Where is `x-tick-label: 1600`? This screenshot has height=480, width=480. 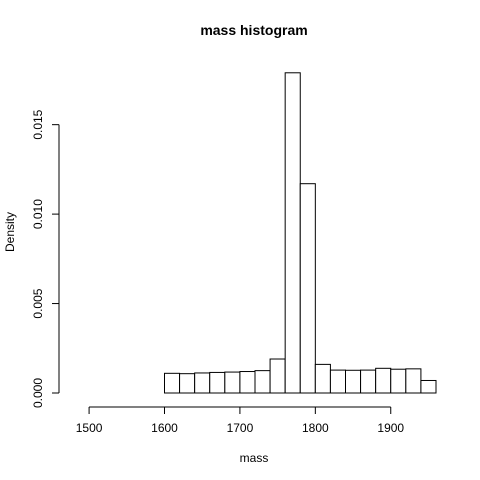
x-tick-label: 1600 is located at coordinates (164, 428).